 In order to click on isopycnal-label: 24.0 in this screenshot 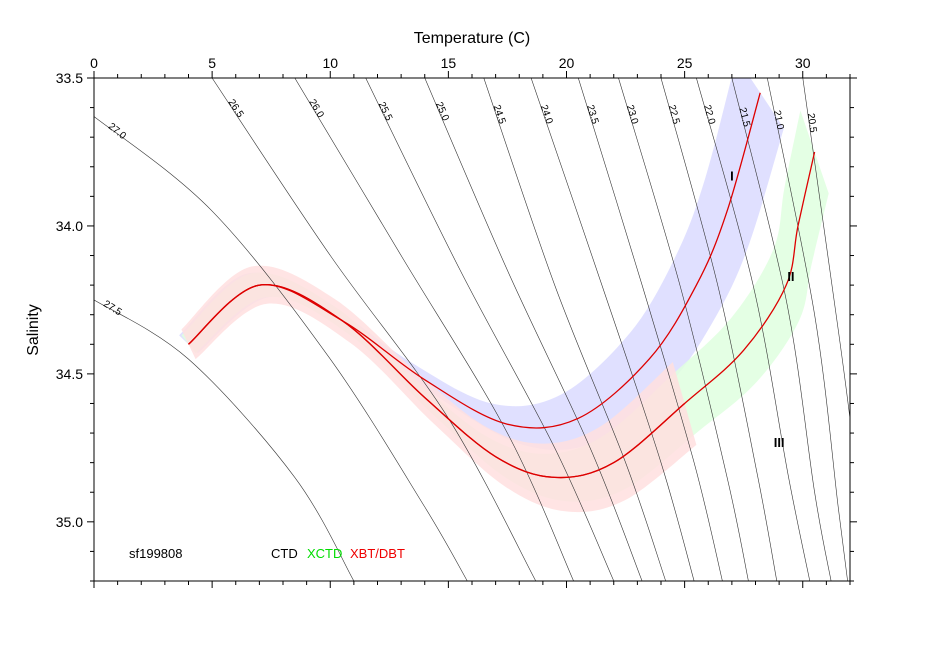, I will do `click(546, 114)`.